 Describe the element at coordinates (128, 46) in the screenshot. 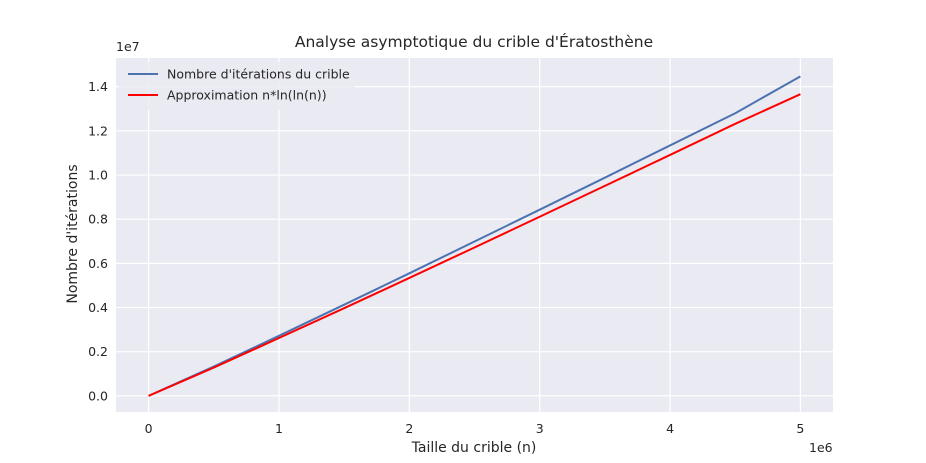

I see `y-offset-label: 1e7` at that location.